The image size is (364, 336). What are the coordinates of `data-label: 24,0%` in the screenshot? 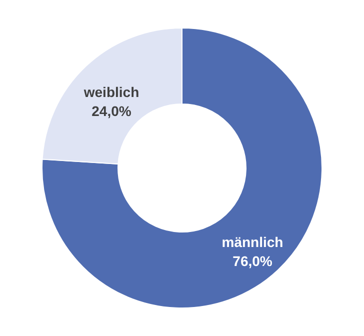 It's located at (112, 110).